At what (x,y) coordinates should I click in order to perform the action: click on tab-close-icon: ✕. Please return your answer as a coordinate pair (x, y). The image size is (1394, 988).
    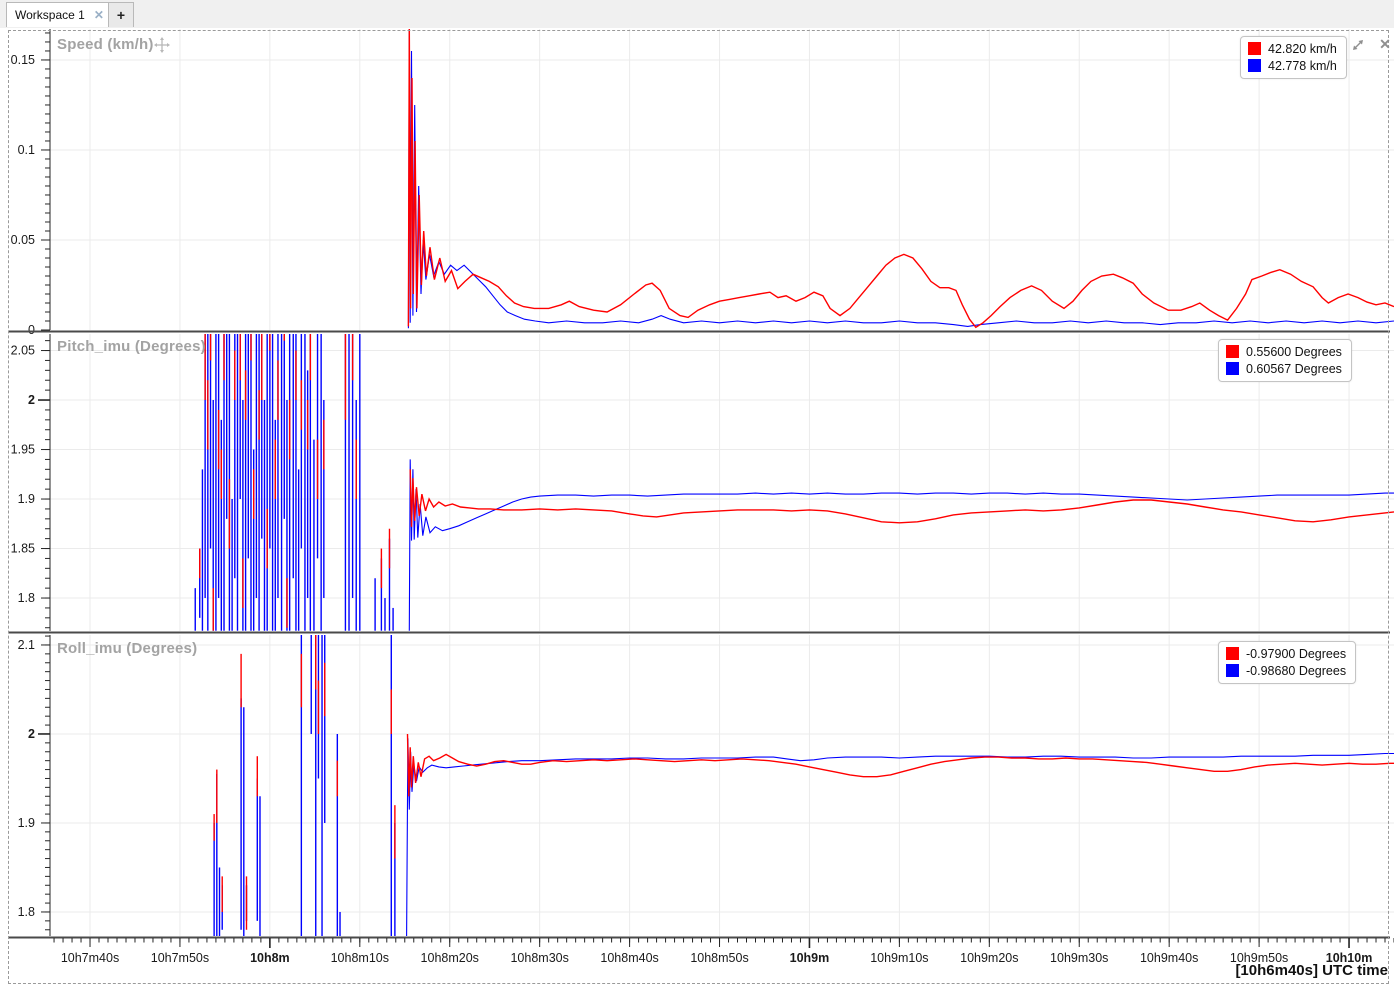
    Looking at the image, I should click on (98, 15).